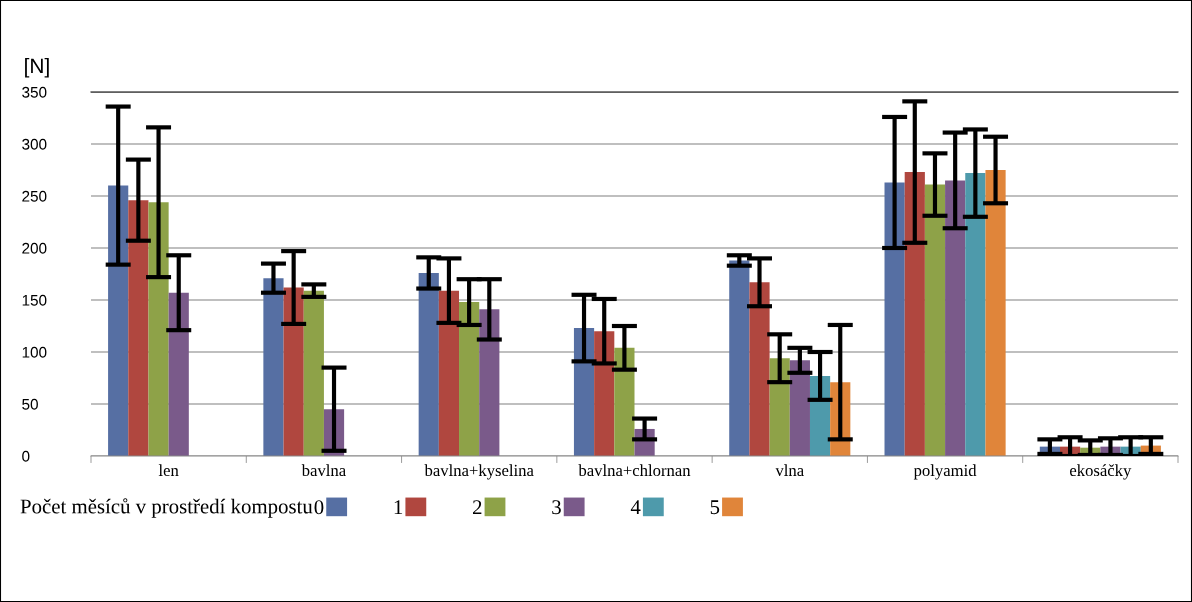  I want to click on legend-label: 4, so click(635, 507).